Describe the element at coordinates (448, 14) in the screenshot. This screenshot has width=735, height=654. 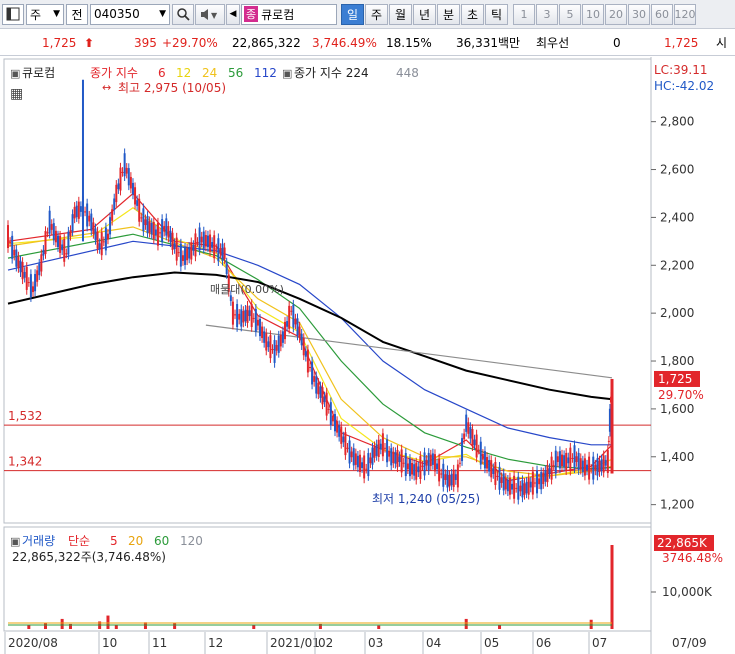
I see `period-tab: 분` at that location.